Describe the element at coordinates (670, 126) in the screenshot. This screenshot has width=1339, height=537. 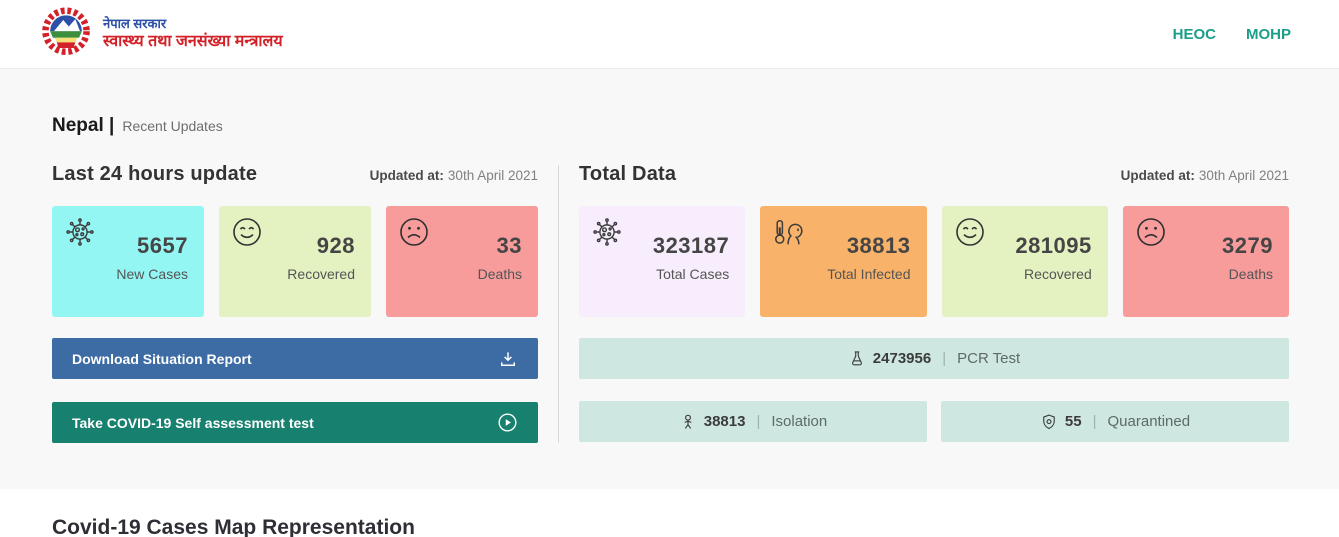
I see `breadcrumb: Nepal | Recent Updates` at that location.